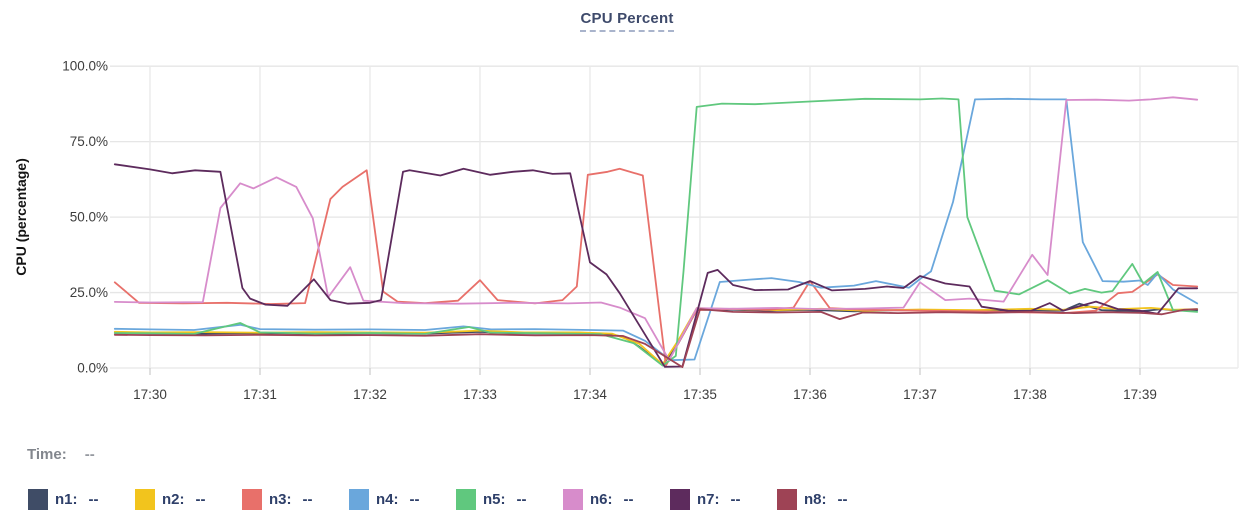  I want to click on legend-swatch-n5, so click(466, 499).